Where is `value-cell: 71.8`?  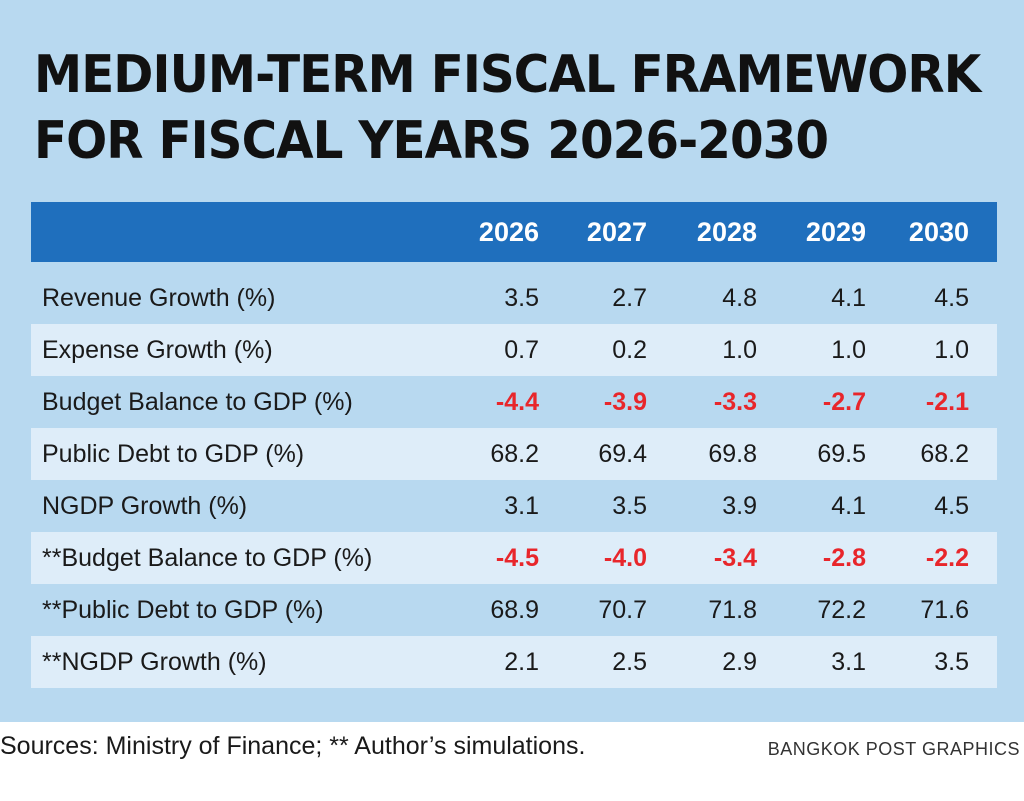 value-cell: 71.8 is located at coordinates (732, 610).